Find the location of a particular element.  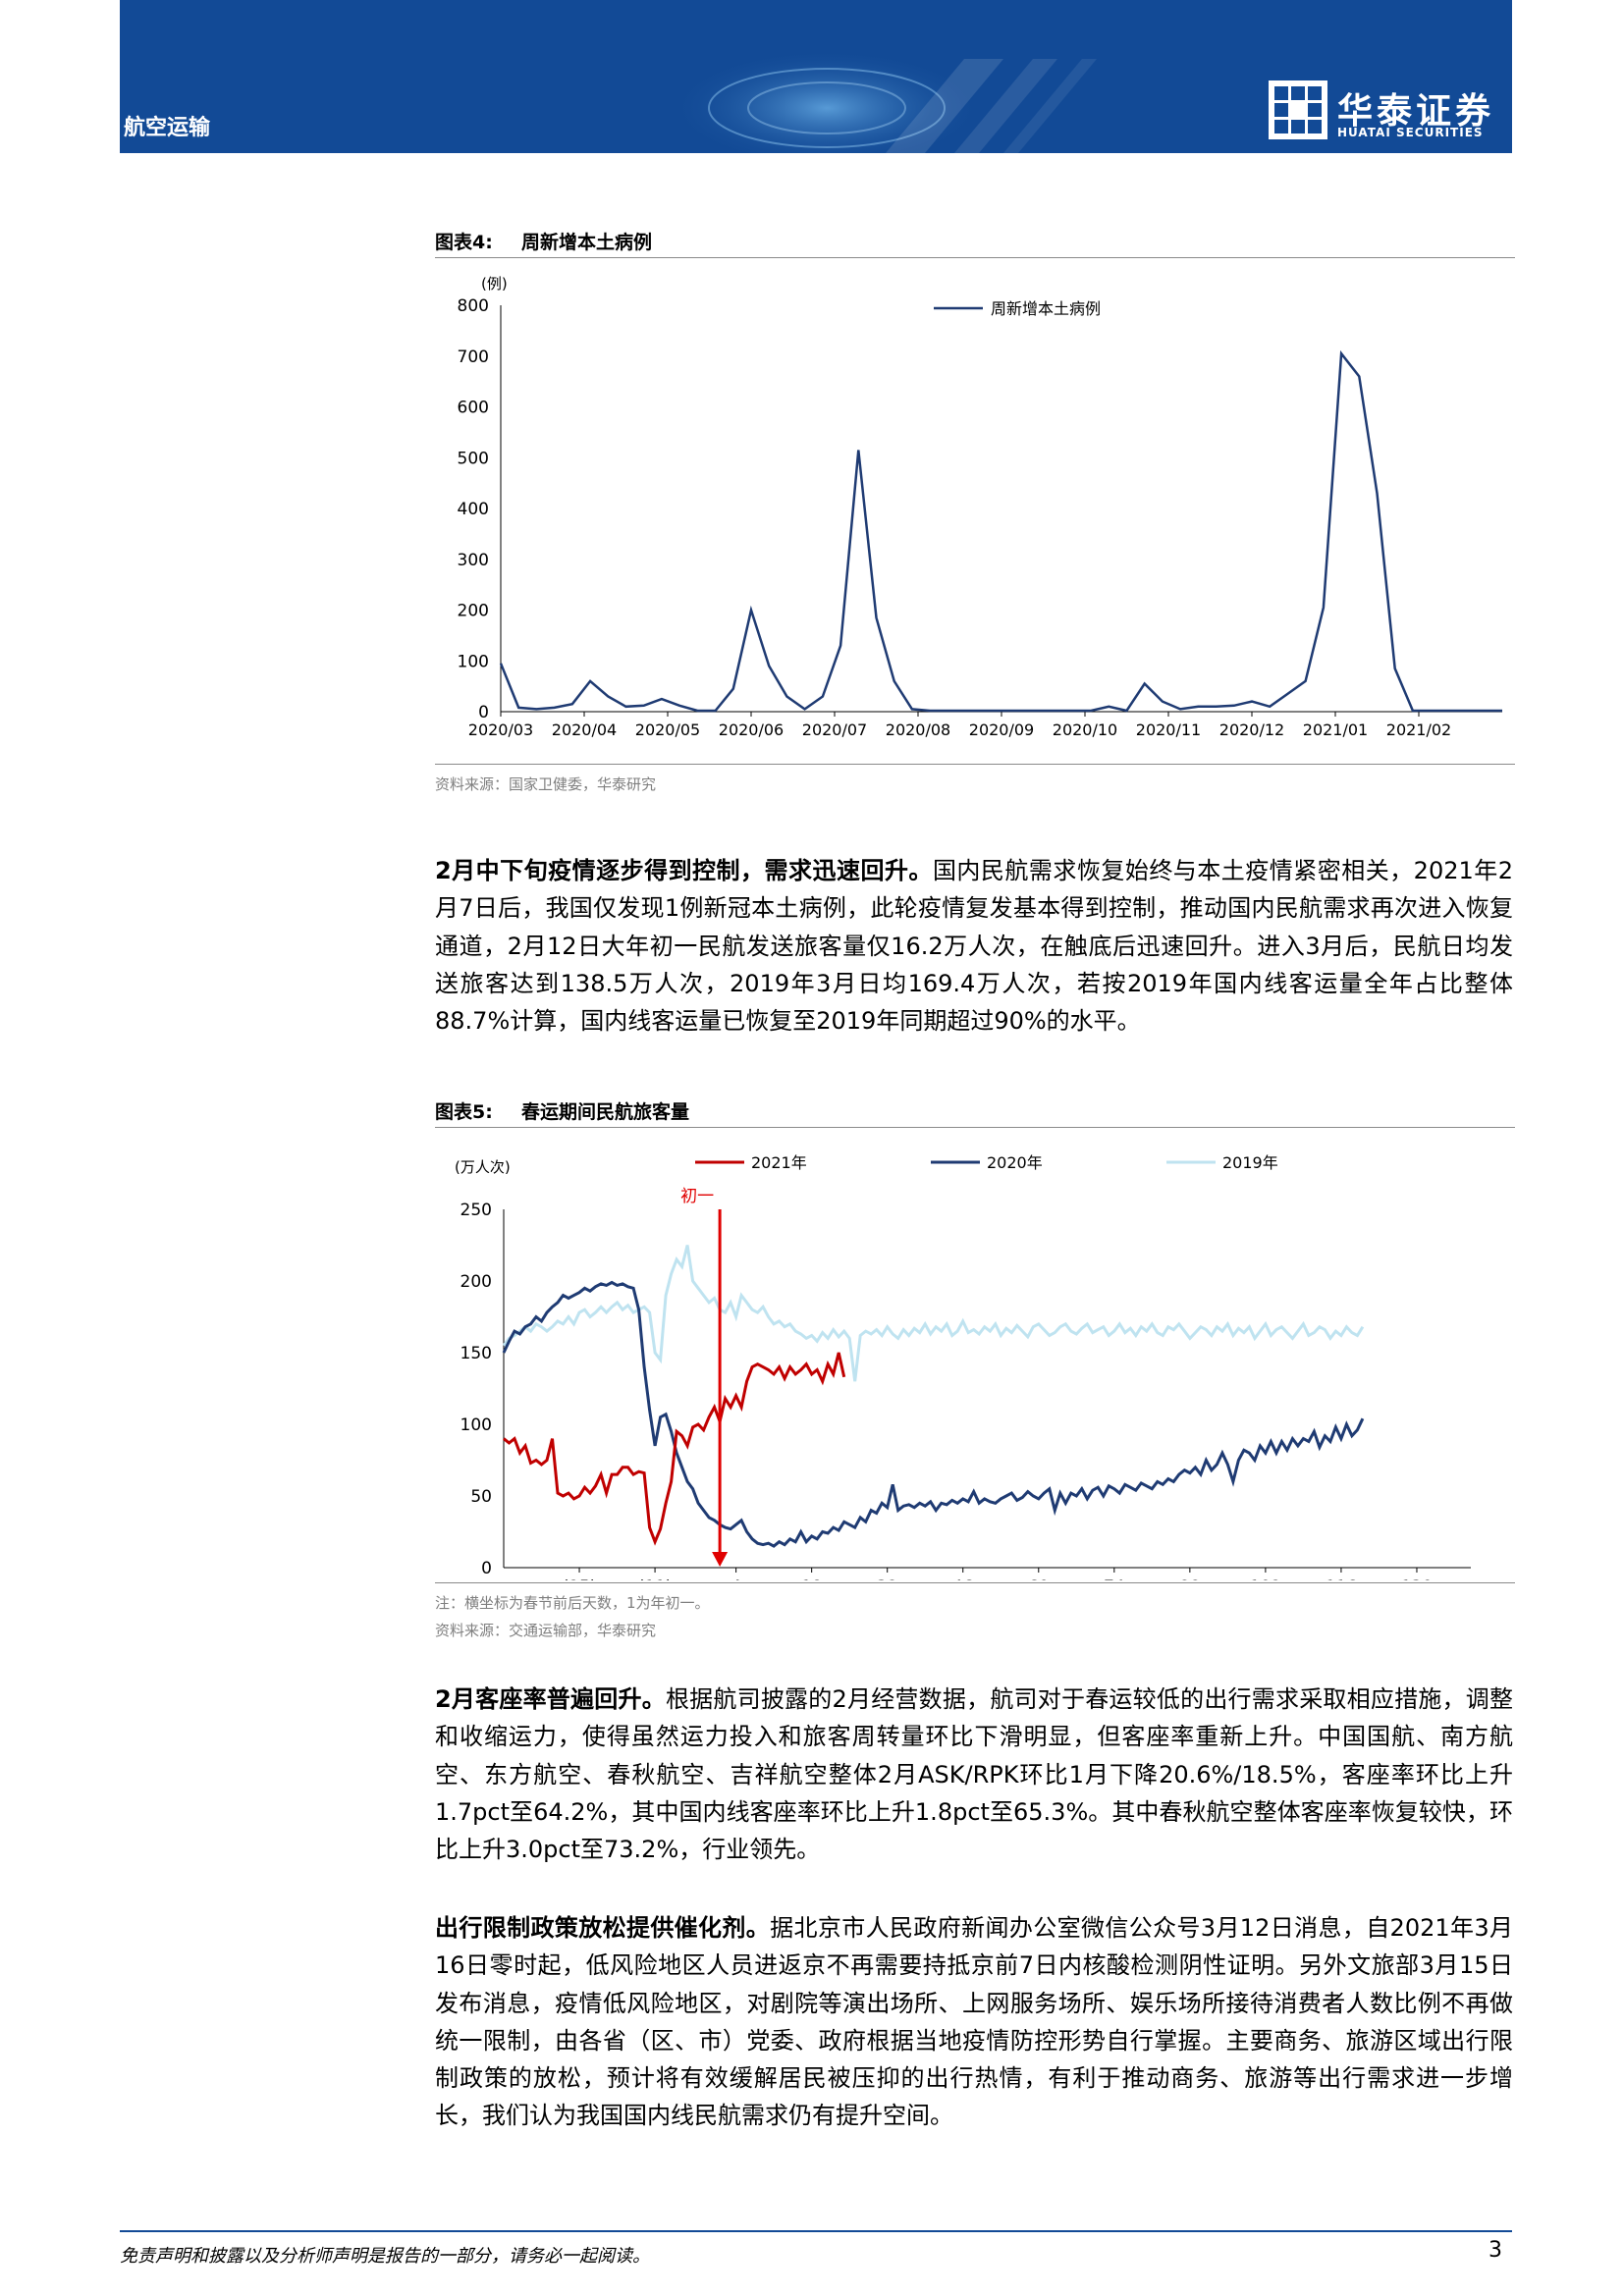

section-title: 航空运输 is located at coordinates (167, 128).